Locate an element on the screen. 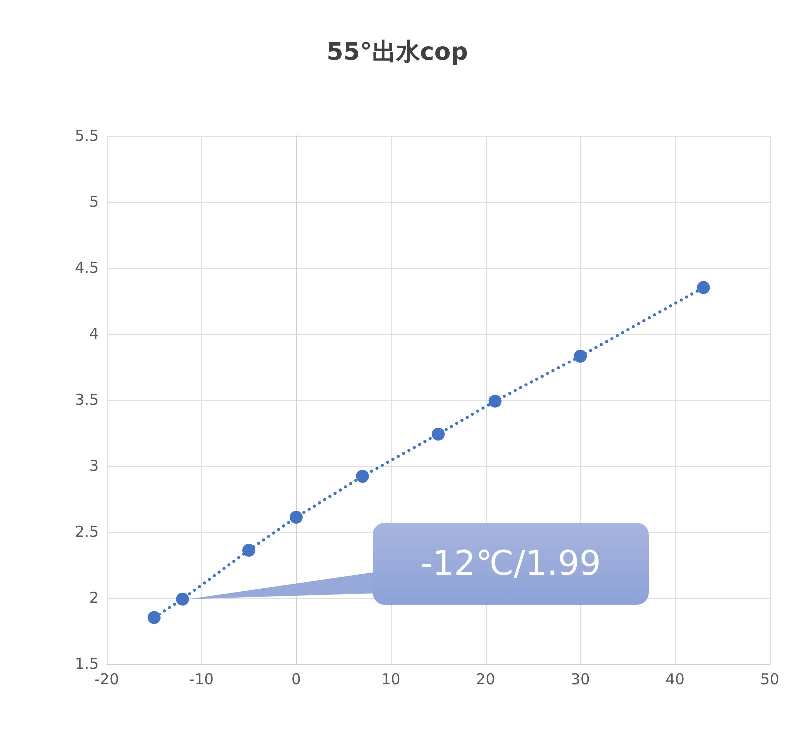  x-tick-label: -20 is located at coordinates (107, 679).